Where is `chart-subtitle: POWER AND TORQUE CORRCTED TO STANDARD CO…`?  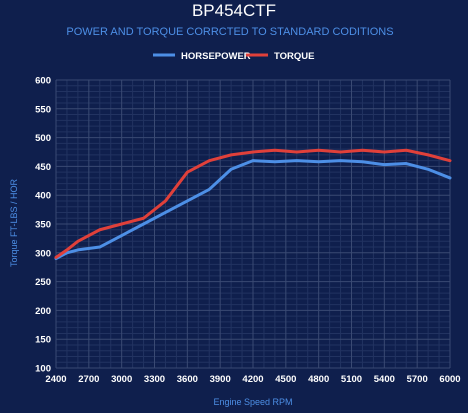 chart-subtitle: POWER AND TORQUE CORRCTED TO STANDARD CO… is located at coordinates (229, 32).